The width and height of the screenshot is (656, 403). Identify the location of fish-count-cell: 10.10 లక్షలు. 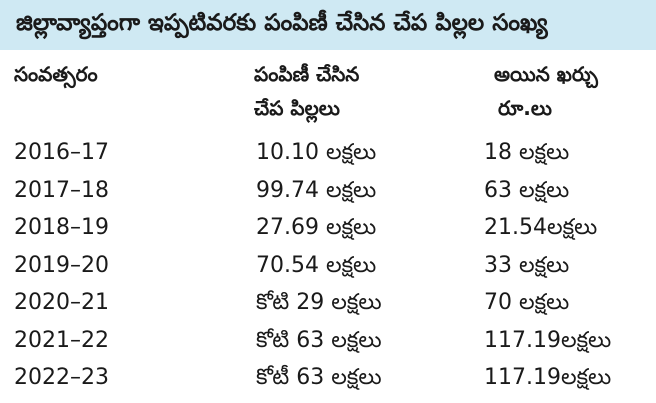
(316, 152).